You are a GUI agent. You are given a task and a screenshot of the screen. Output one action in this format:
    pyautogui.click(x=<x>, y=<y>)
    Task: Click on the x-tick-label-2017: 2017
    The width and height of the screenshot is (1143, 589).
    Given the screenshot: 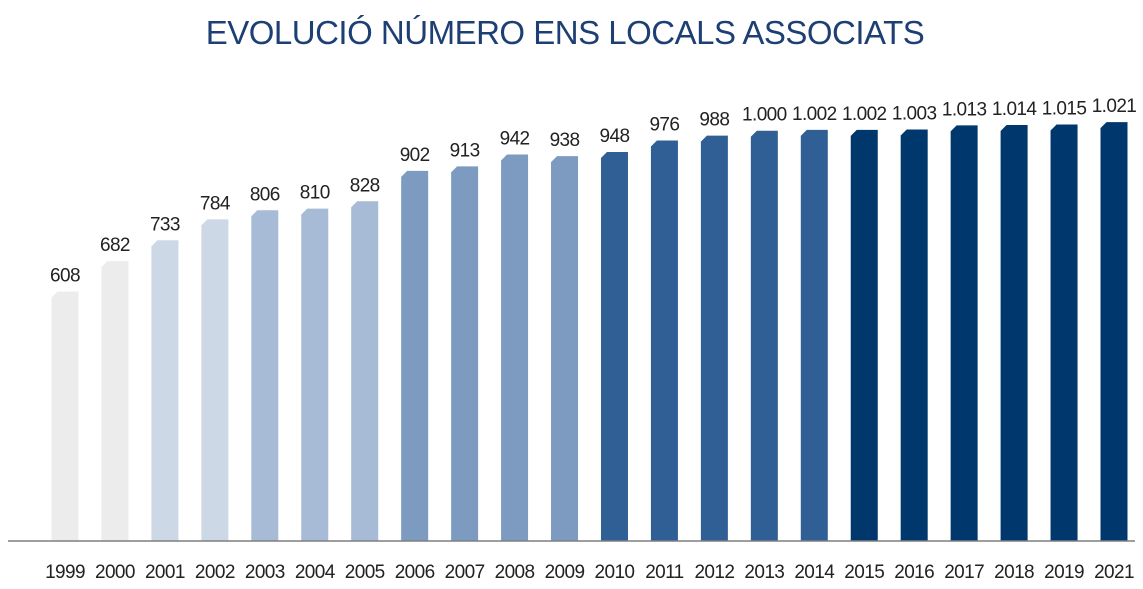 What is the action you would take?
    pyautogui.click(x=964, y=572)
    